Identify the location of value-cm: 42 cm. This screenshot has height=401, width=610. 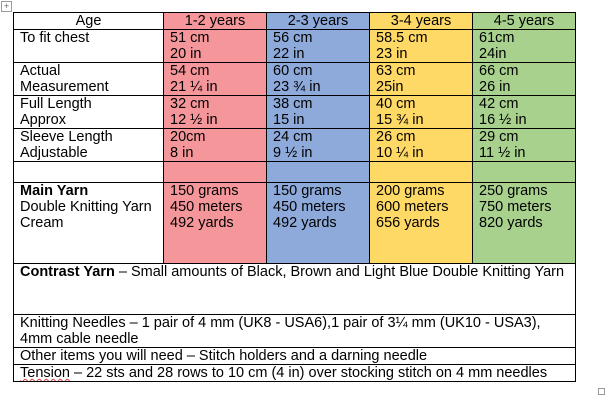
(499, 104).